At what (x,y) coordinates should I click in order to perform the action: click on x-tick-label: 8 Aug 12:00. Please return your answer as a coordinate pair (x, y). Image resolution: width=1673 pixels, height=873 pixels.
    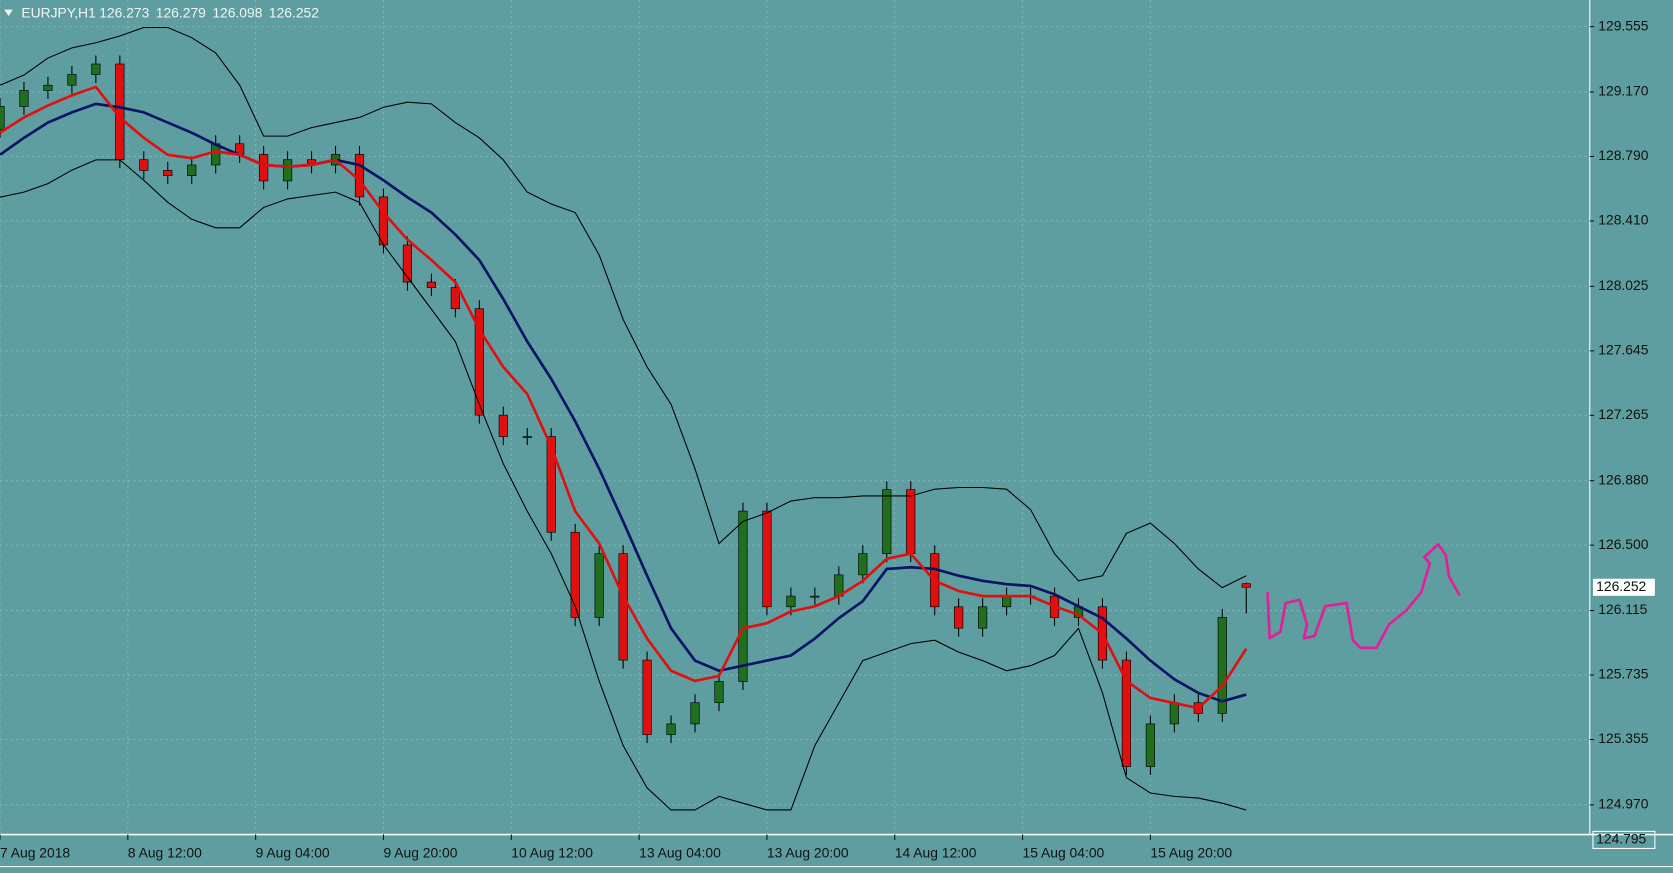
    Looking at the image, I should click on (165, 852).